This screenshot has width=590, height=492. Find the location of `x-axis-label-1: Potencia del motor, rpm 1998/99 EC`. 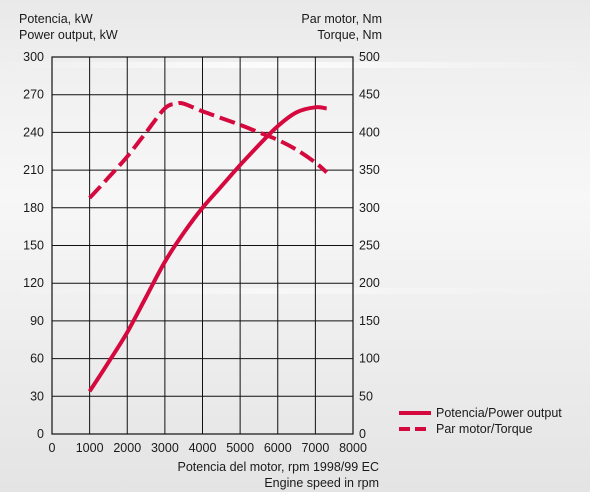

x-axis-label-1: Potencia del motor, rpm 1998/99 EC is located at coordinates (278, 467).